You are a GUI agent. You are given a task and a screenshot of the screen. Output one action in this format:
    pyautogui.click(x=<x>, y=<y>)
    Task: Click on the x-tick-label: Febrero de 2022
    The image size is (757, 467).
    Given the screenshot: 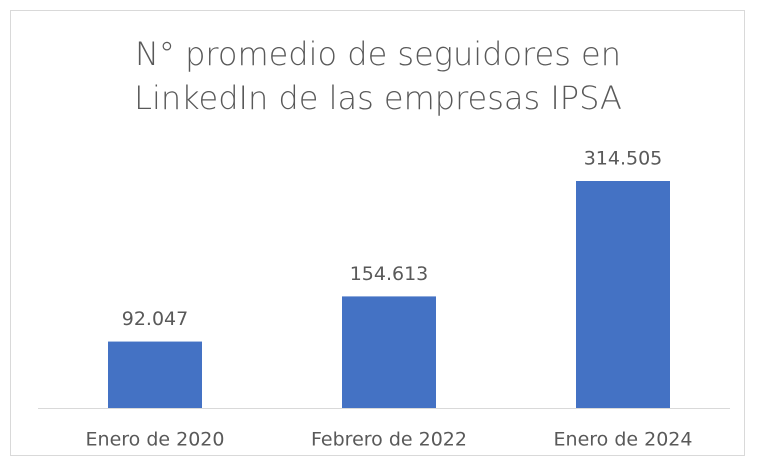 What is the action you would take?
    pyautogui.click(x=389, y=440)
    